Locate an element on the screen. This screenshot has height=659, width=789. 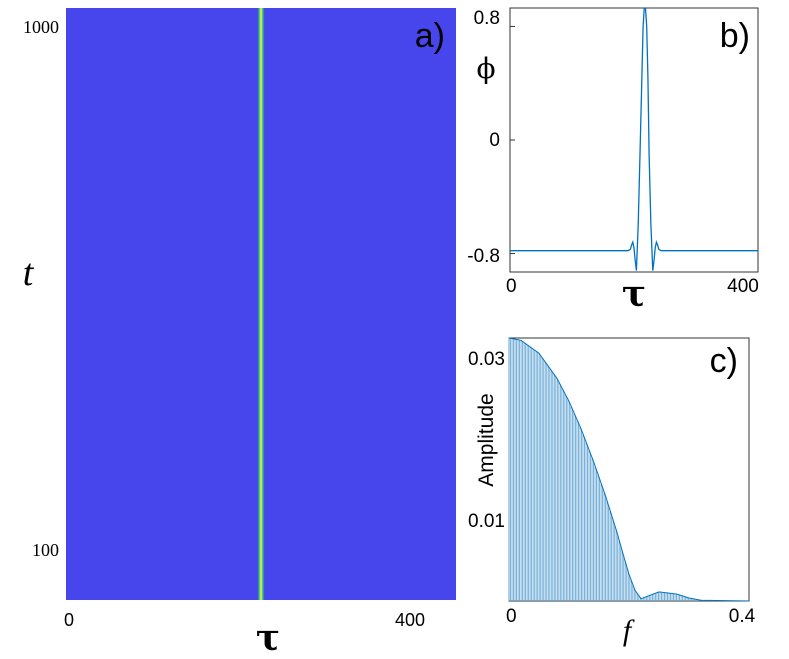
a-xtick-left: 0 is located at coordinates (69, 620).